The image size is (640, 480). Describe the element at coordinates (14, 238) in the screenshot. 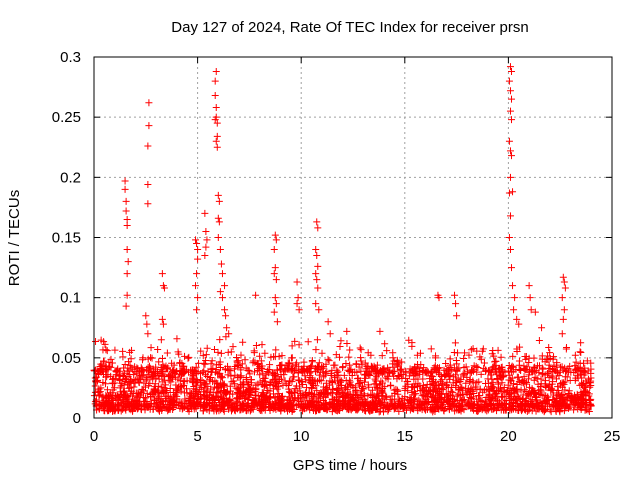

I see `y-axis-title: ROTI / TECUs` at that location.